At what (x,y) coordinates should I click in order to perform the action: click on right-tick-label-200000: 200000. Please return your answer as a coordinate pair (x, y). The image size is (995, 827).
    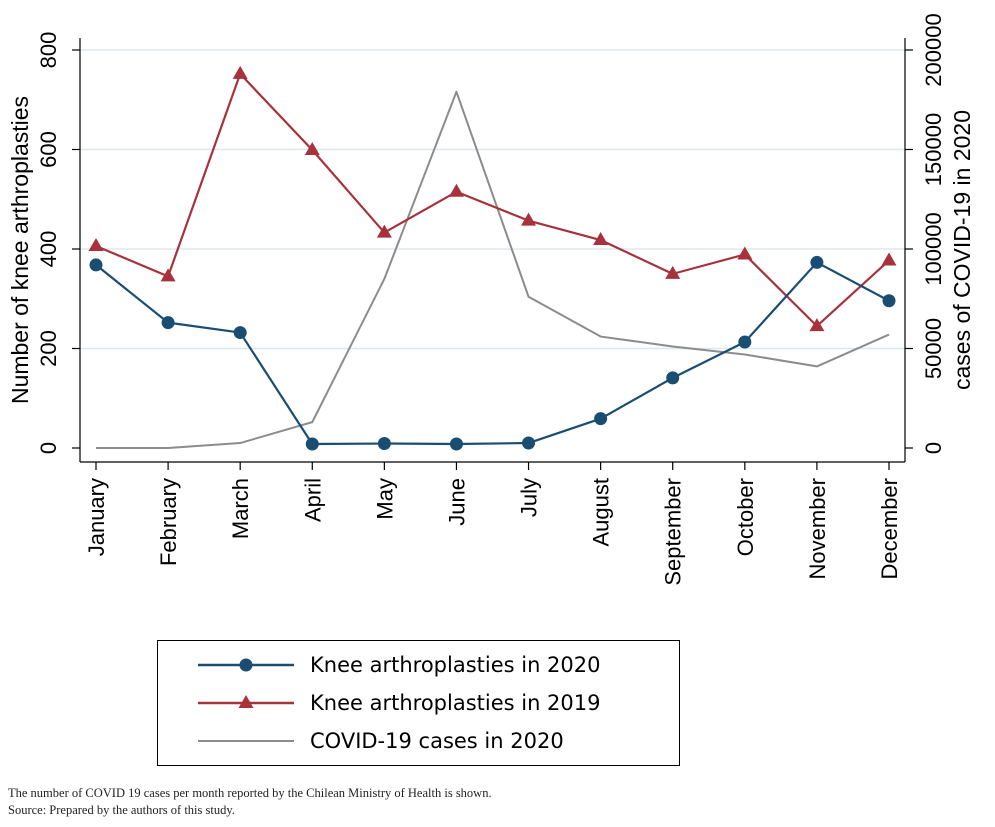
    Looking at the image, I should click on (933, 49).